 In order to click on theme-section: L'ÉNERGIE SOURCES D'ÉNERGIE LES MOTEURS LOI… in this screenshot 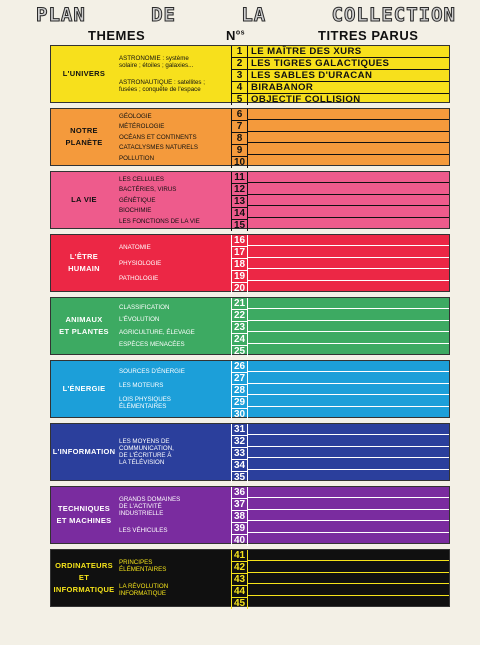, I will do `click(250, 390)`.